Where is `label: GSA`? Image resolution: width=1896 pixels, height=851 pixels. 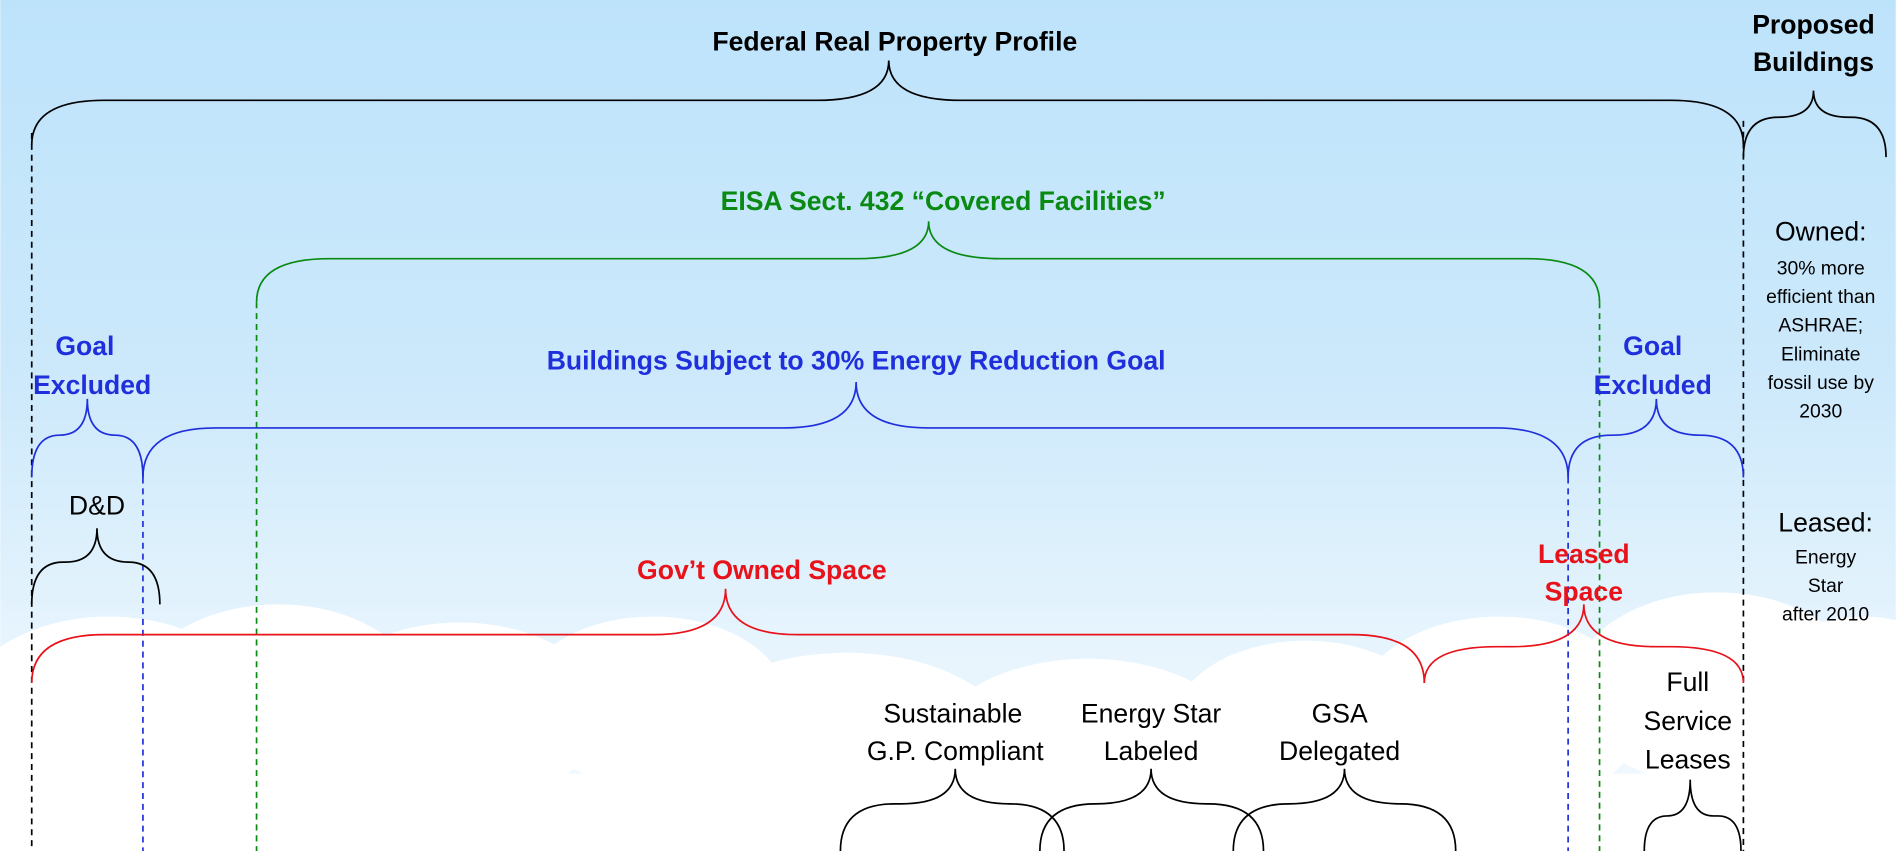 label: GSA is located at coordinates (1340, 714).